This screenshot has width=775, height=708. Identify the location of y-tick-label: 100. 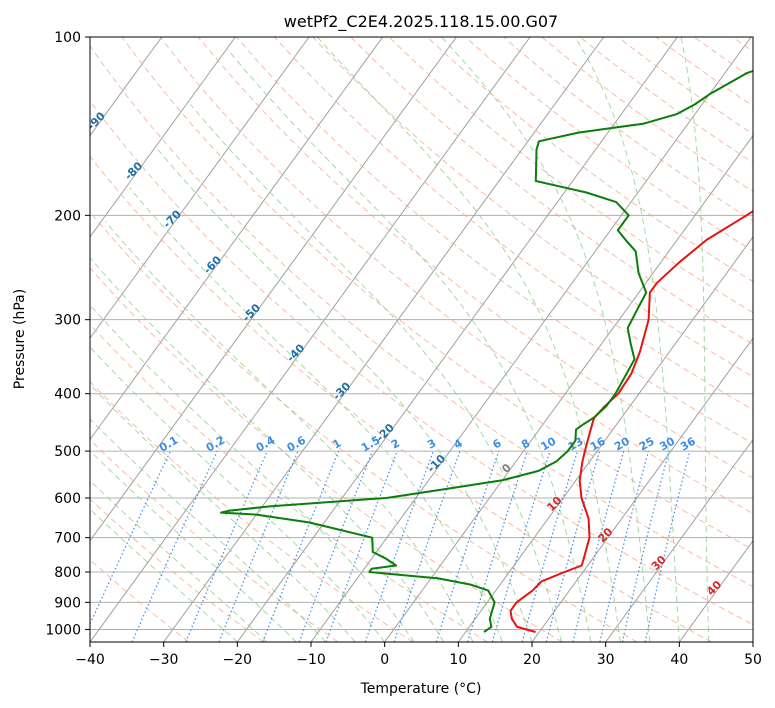
(67, 38).